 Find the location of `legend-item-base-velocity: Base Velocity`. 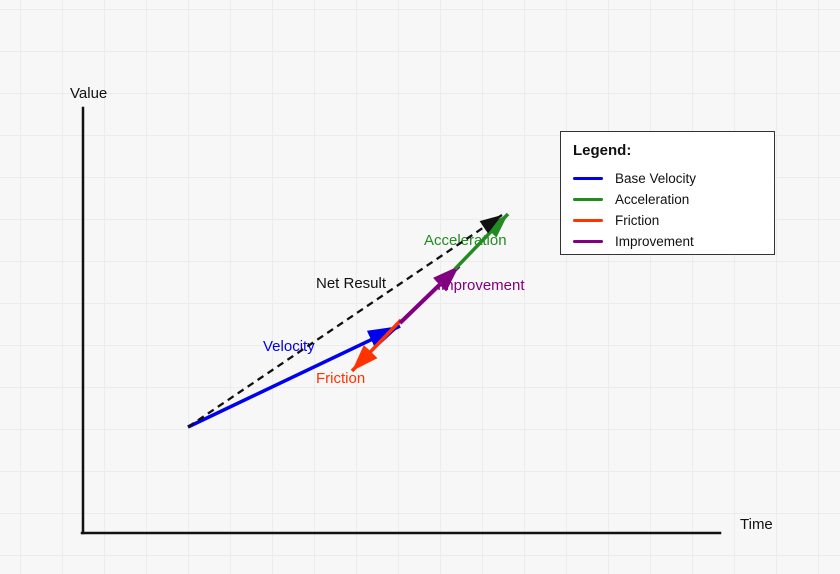

legend-item-base-velocity: Base Velocity is located at coordinates (667, 178).